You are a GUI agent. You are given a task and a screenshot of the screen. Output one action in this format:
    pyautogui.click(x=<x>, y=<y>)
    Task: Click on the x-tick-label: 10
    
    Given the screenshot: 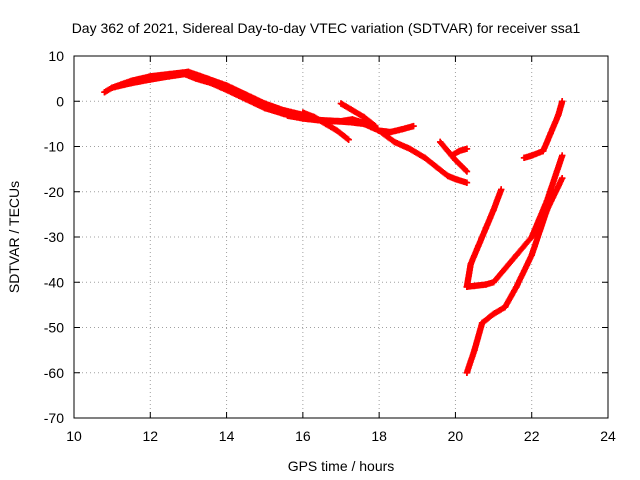 What is the action you would take?
    pyautogui.click(x=74, y=436)
    